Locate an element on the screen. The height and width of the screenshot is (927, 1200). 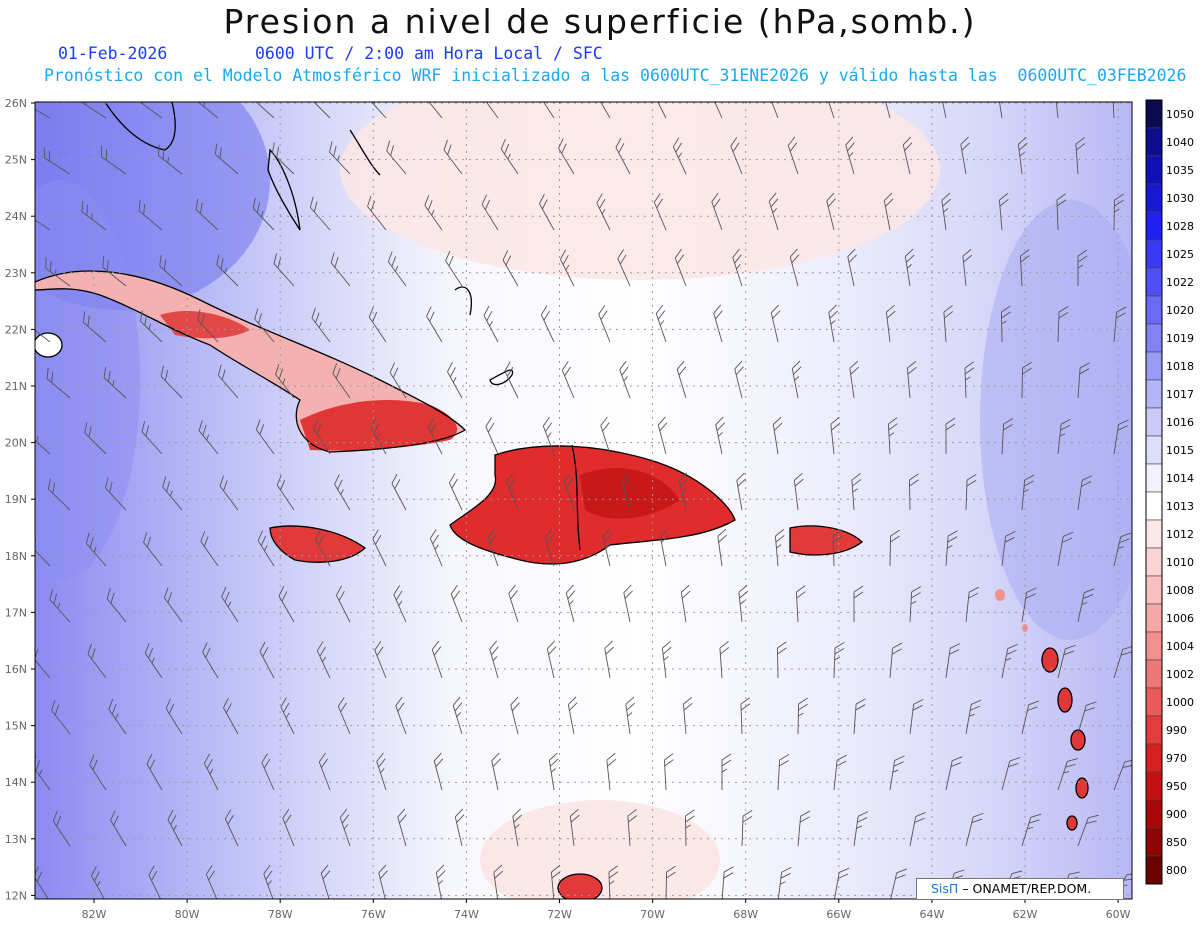
colorbar-label: 1010 is located at coordinates (1180, 562).